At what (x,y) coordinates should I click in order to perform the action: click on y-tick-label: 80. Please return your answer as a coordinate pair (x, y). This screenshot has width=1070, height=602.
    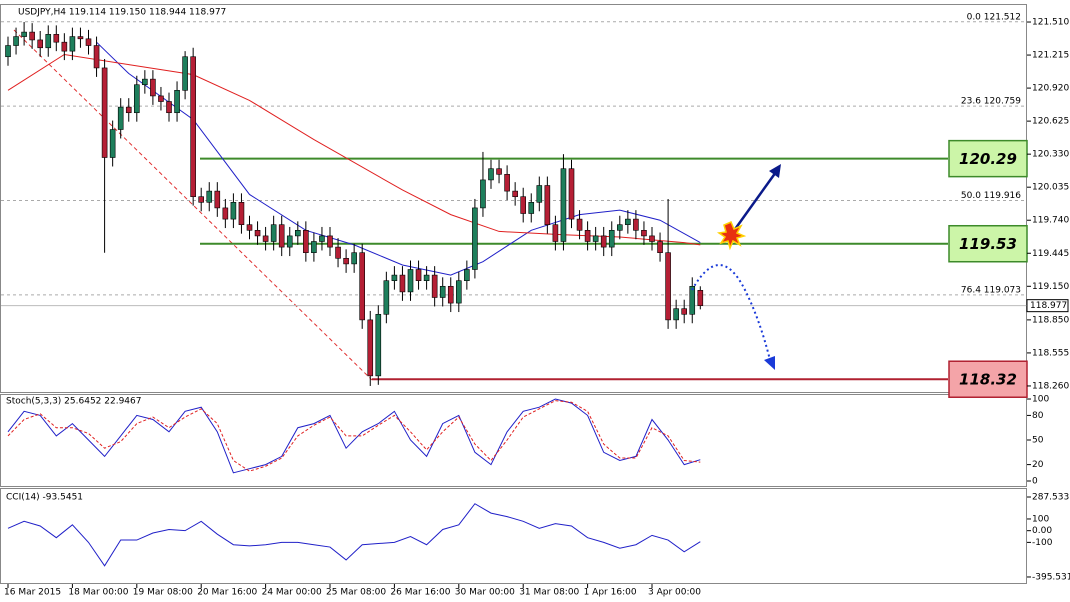
    Looking at the image, I should click on (1038, 416).